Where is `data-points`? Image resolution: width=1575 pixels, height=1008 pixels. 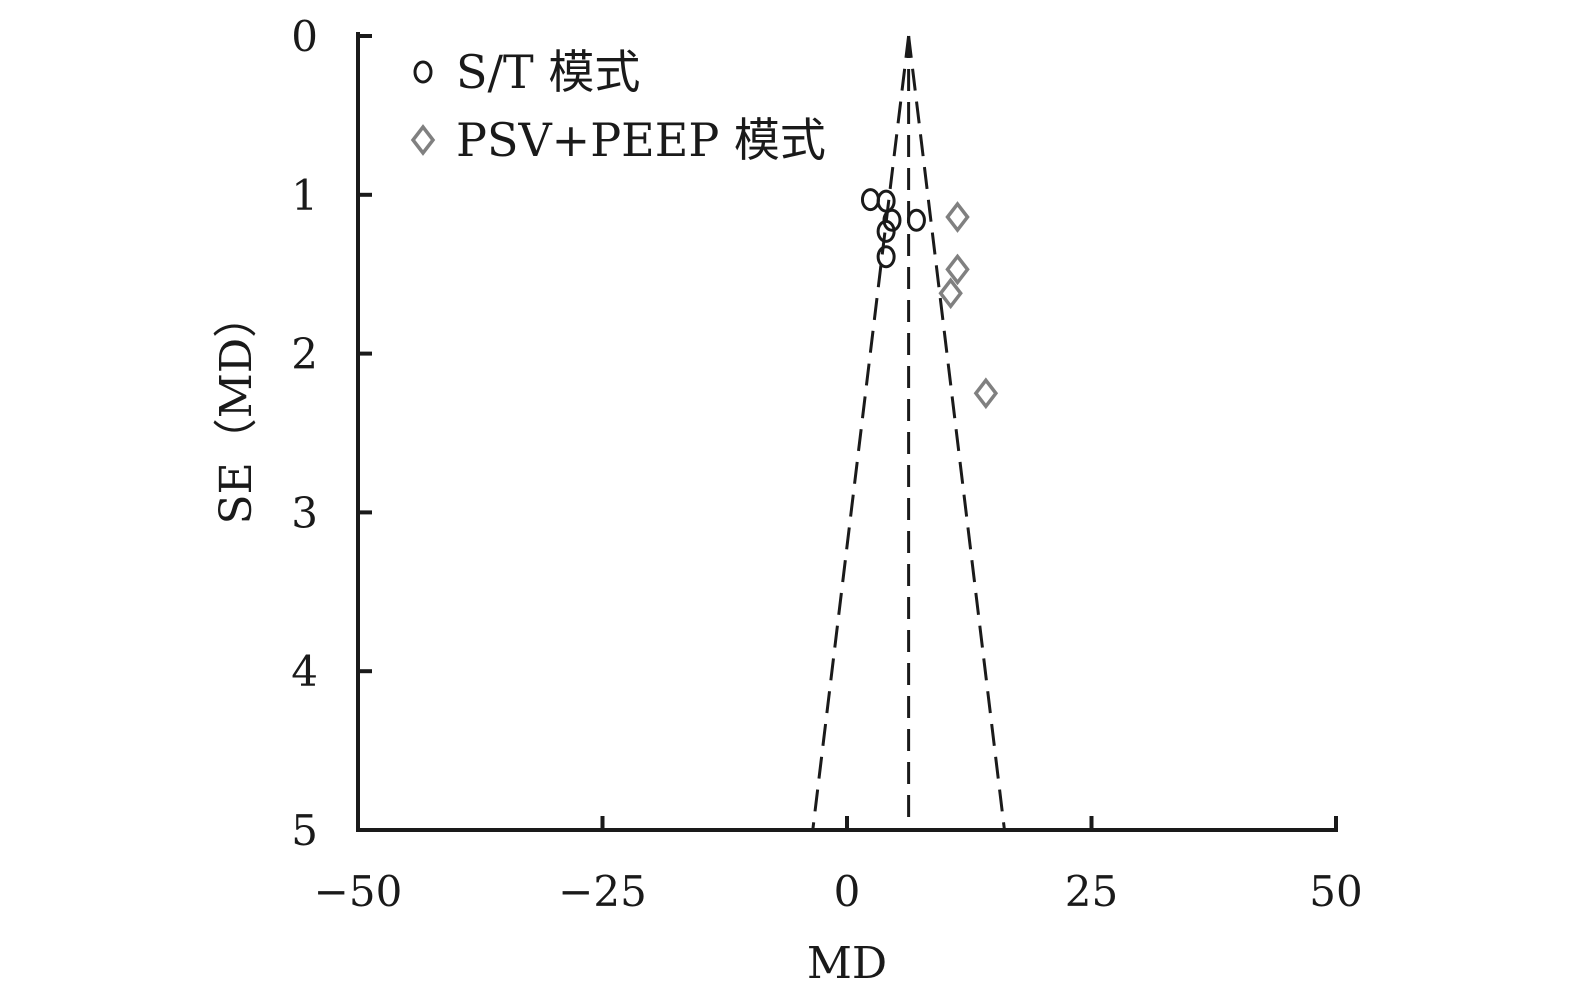
data-points is located at coordinates (929, 299).